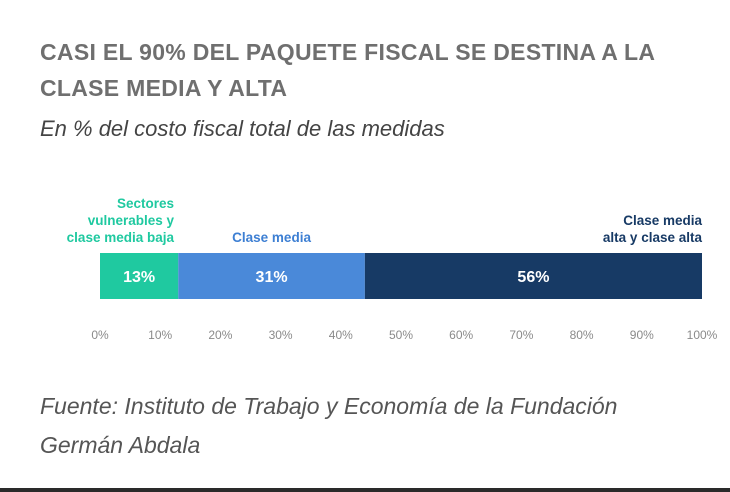 The height and width of the screenshot is (492, 730). Describe the element at coordinates (131, 220) in the screenshot. I see `segment-category-label-1: vulnerables y` at that location.